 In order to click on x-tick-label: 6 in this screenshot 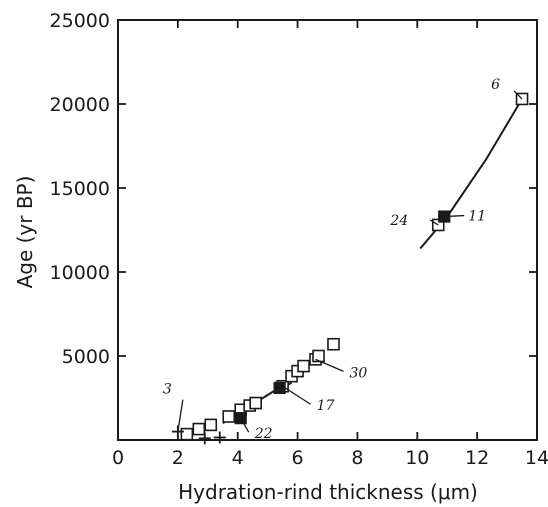, I will do `click(298, 458)`.